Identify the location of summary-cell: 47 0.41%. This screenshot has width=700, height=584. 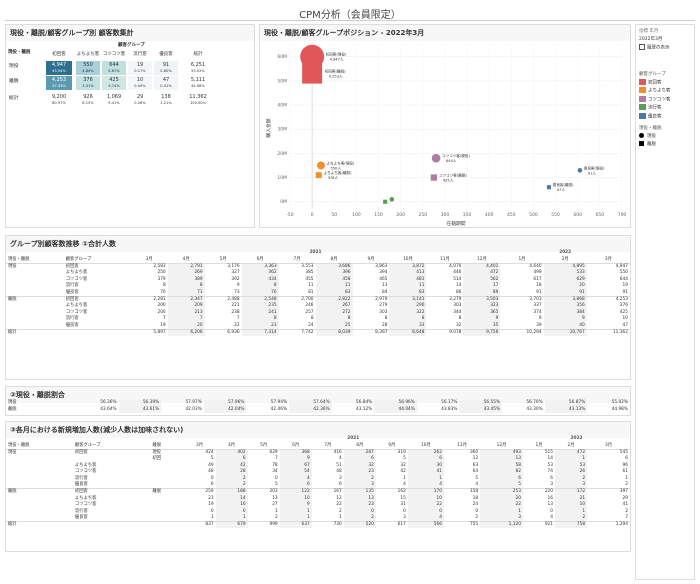
(166, 83).